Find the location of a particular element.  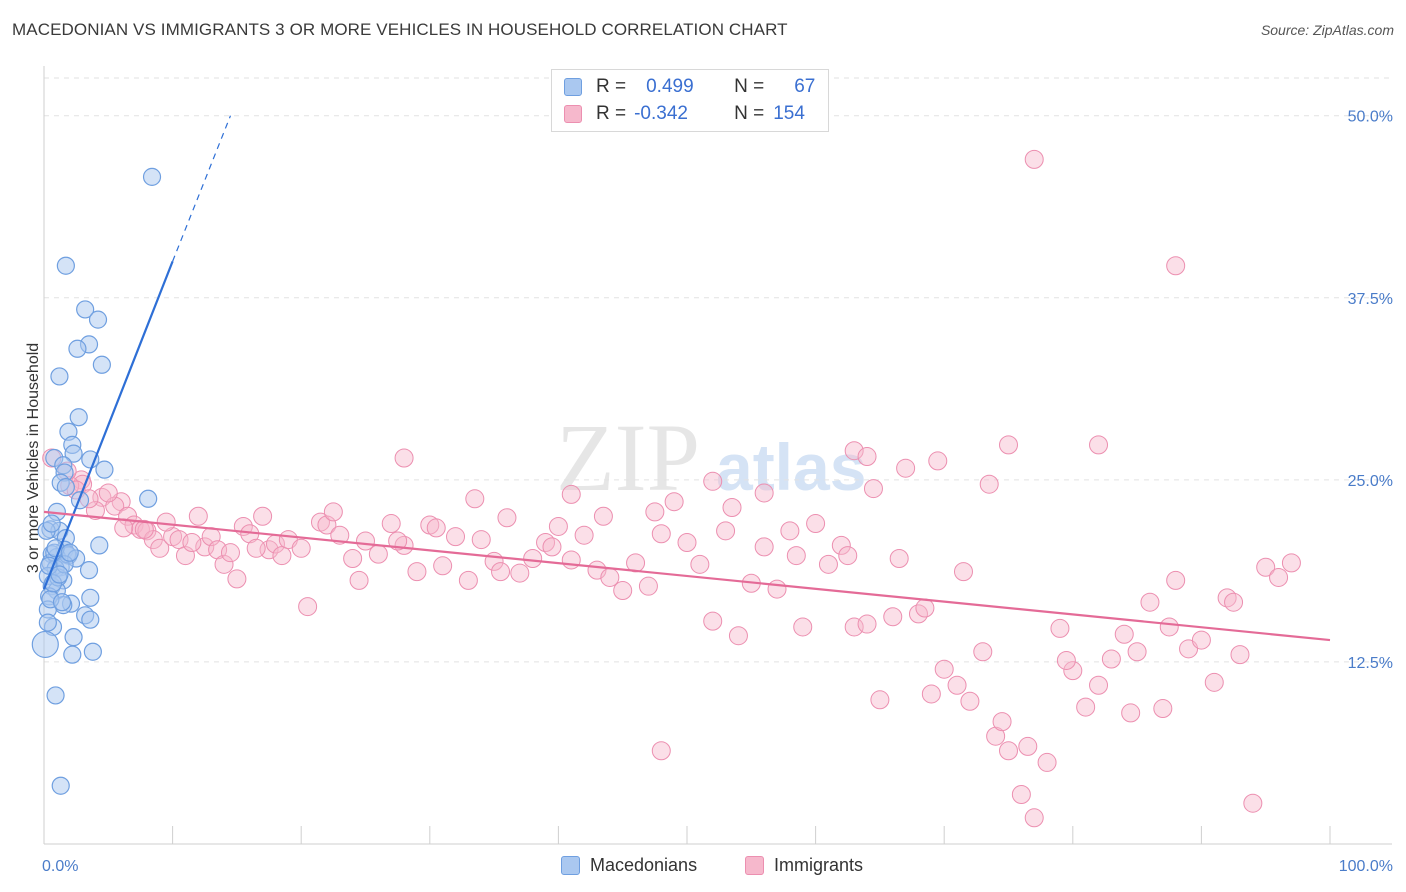

watermark-atlas: atlas is located at coordinates (791, 467).